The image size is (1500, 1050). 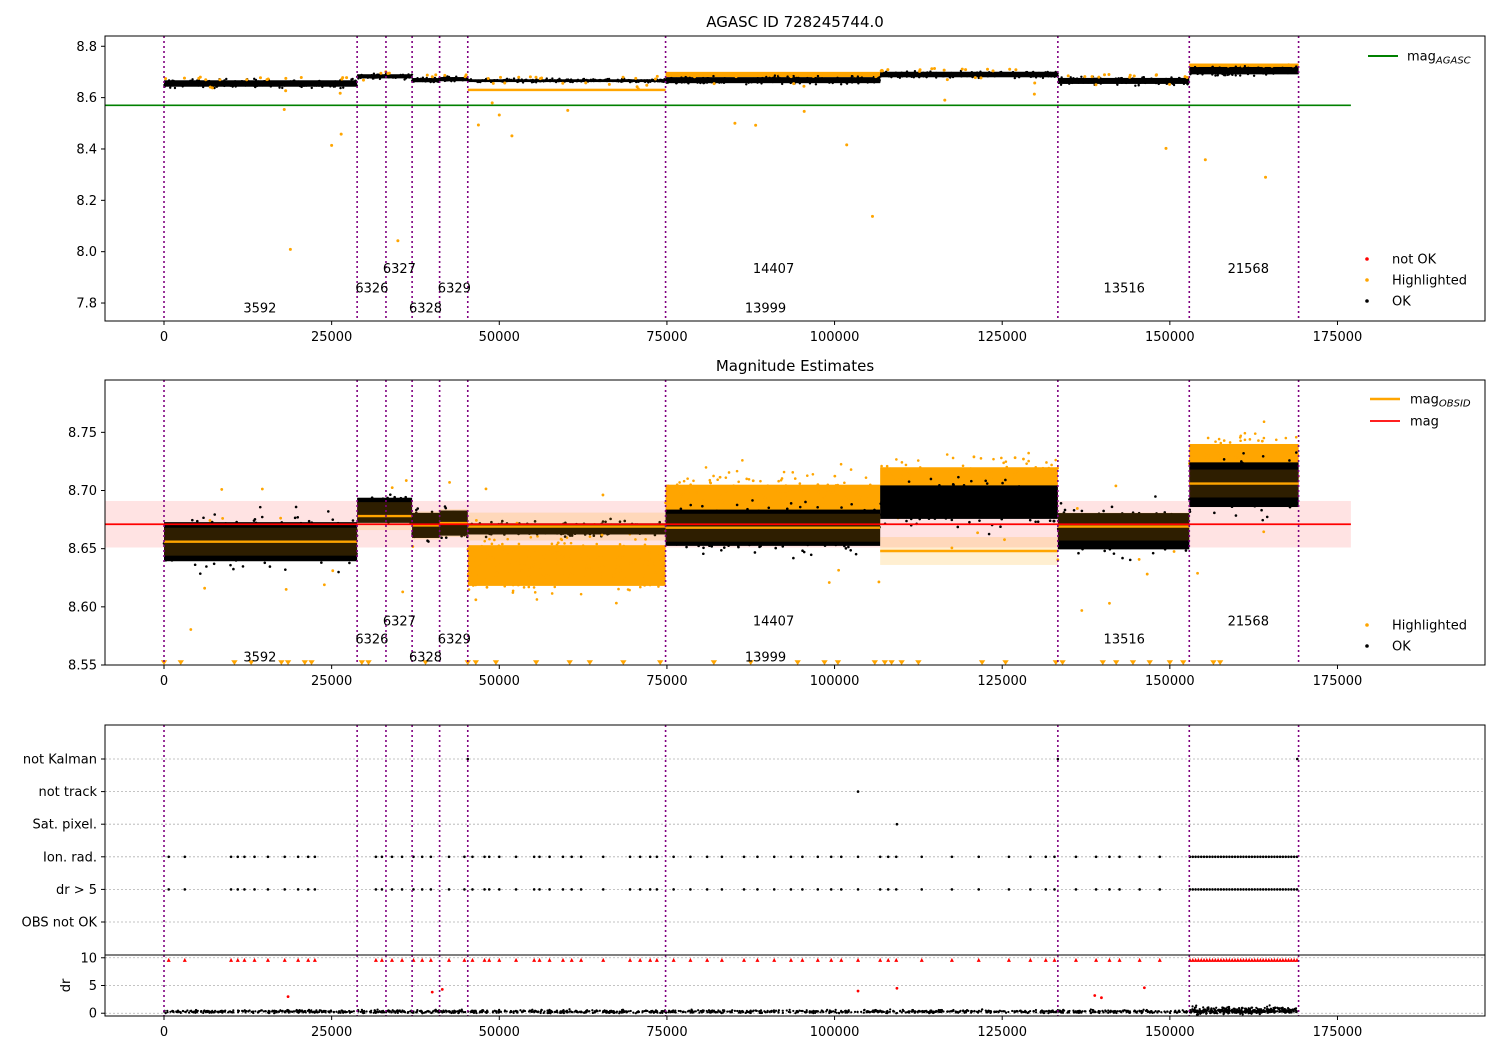 What do you see at coordinates (425, 657) in the screenshot?
I see `obsid-label: 6328` at bounding box center [425, 657].